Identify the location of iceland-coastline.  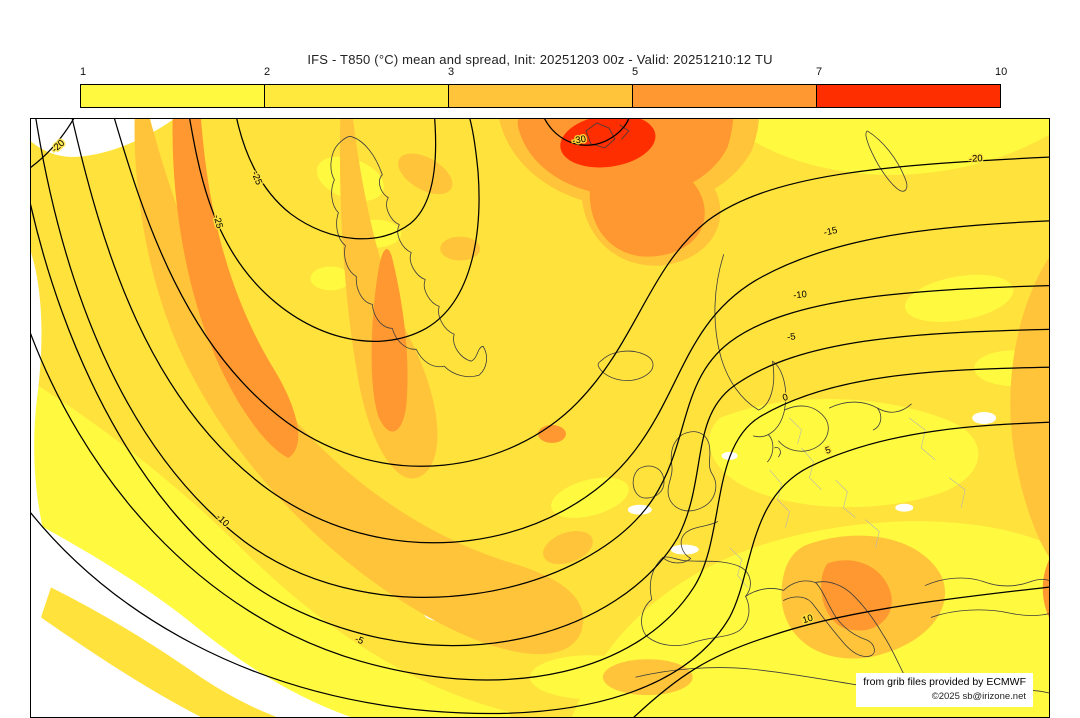
(625, 365).